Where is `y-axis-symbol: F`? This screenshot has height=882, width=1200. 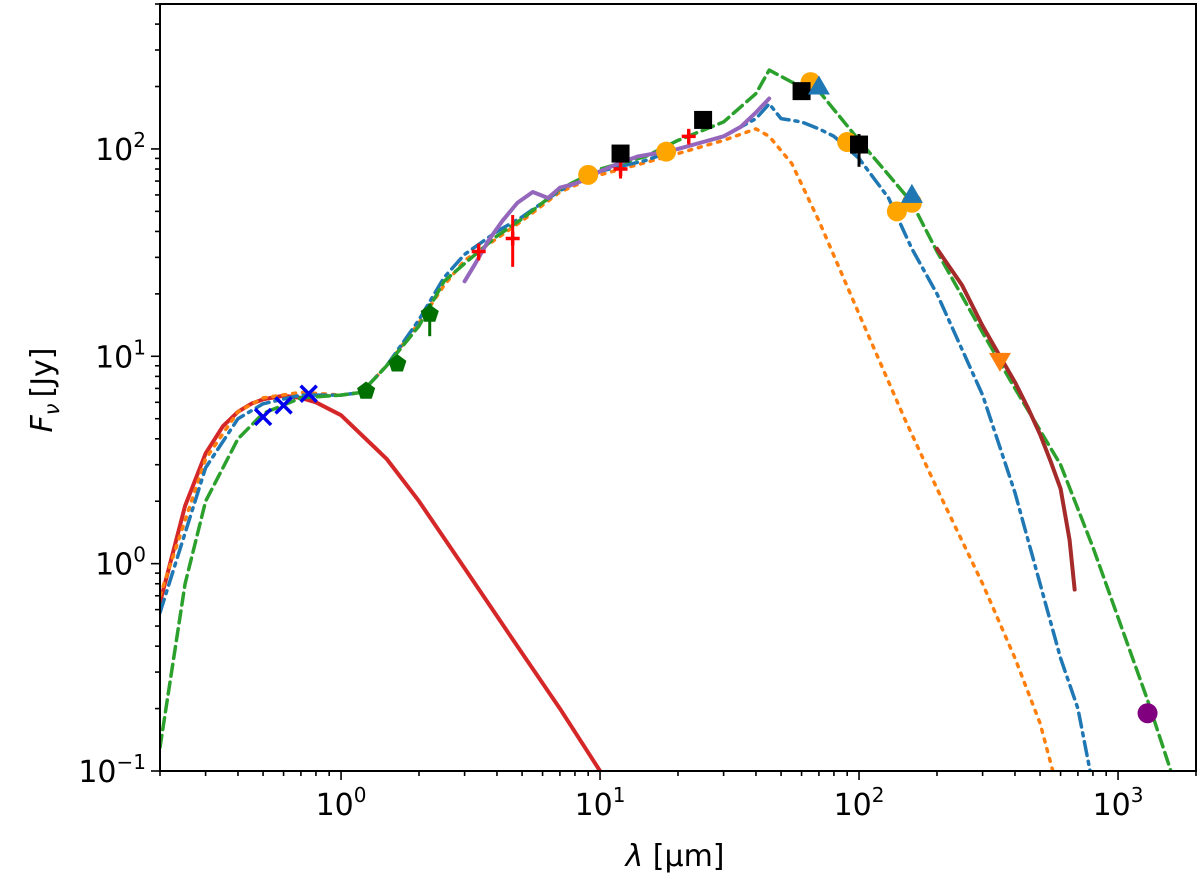
y-axis-symbol: F is located at coordinates (42, 424).